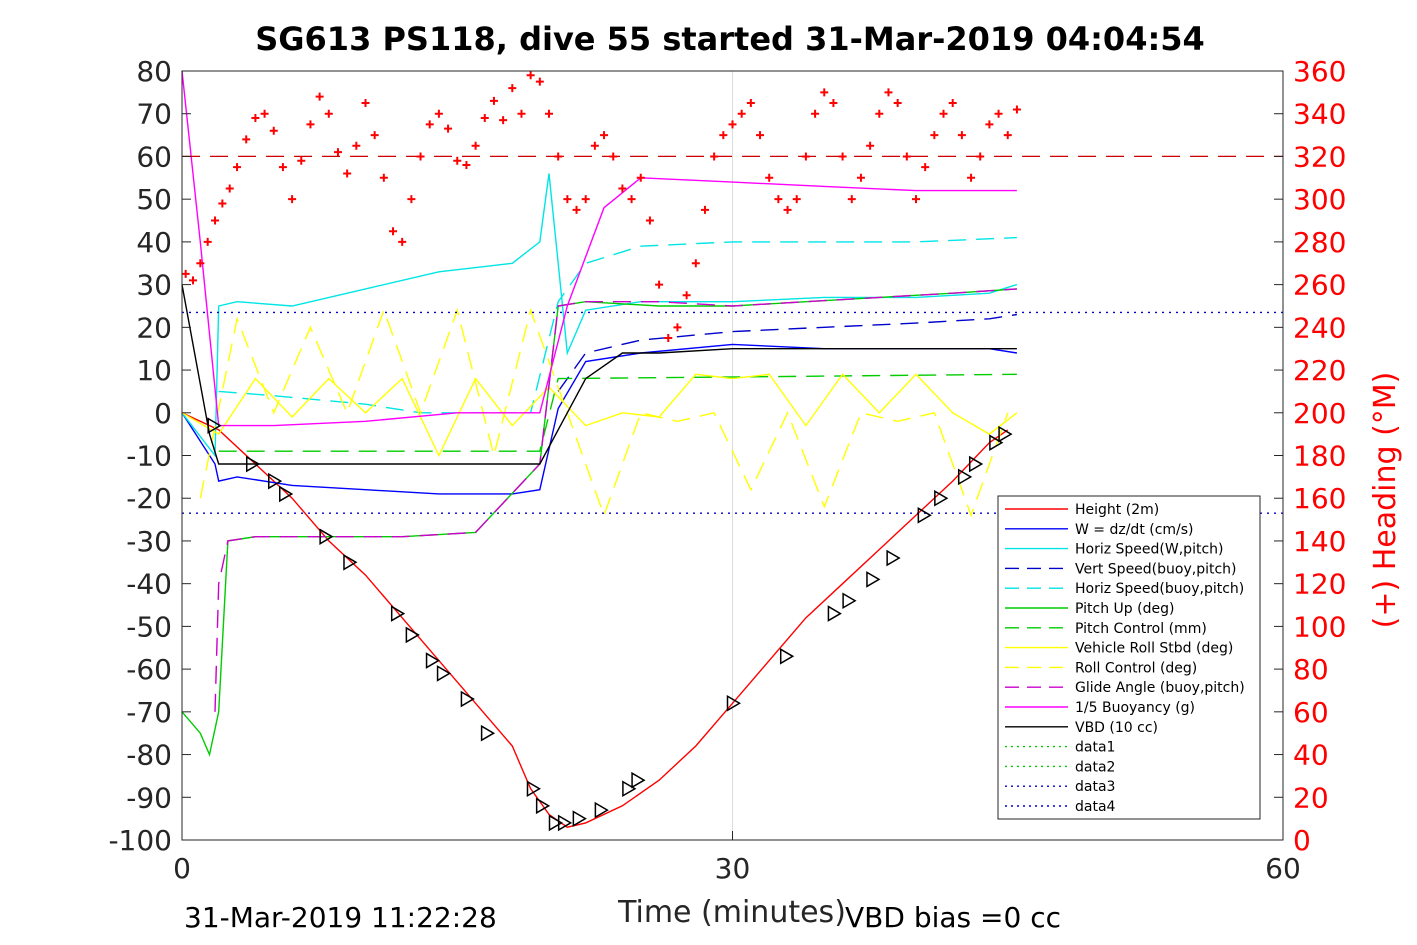 The width and height of the screenshot is (1417, 945). I want to click on right-tick-label: 100, so click(1319, 626).